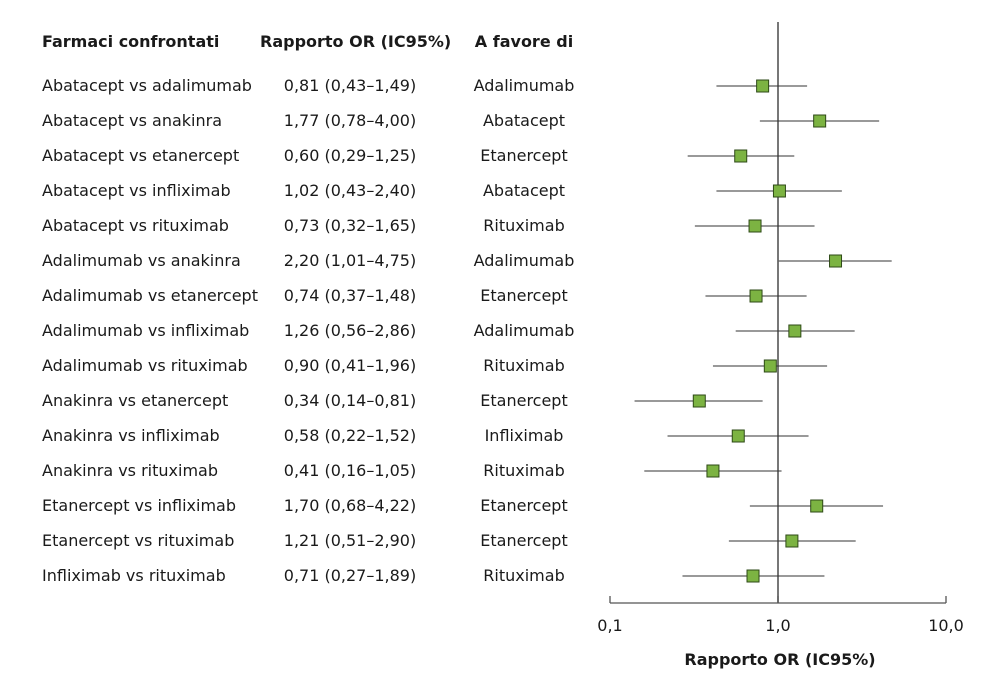  I want to click on x-tick-label: 10,0, so click(946, 625).